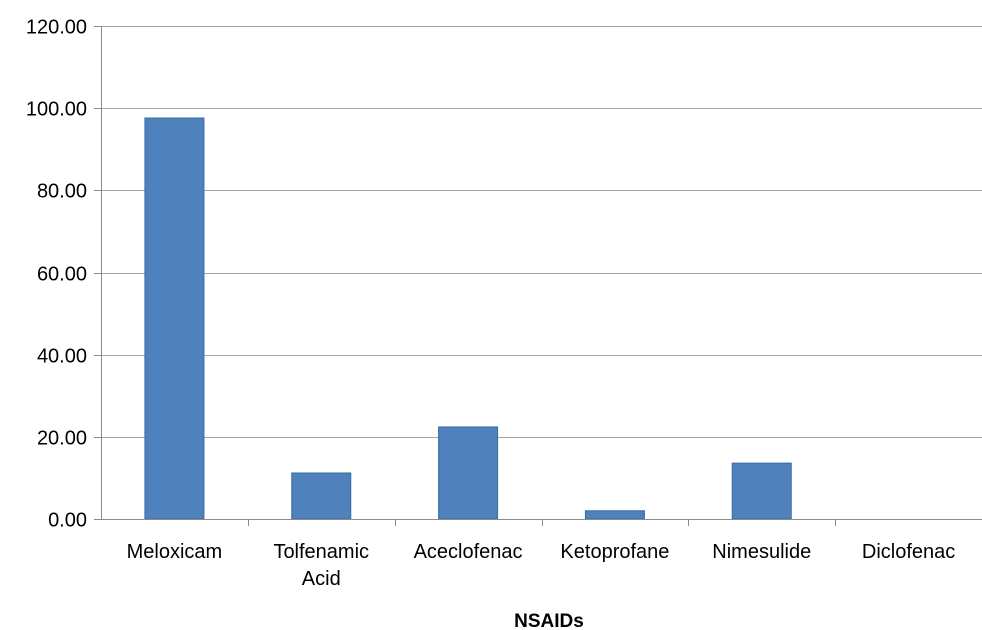 Image resolution: width=982 pixels, height=630 pixels. Describe the element at coordinates (62, 357) in the screenshot. I see `y-tick-label: 40.00` at that location.